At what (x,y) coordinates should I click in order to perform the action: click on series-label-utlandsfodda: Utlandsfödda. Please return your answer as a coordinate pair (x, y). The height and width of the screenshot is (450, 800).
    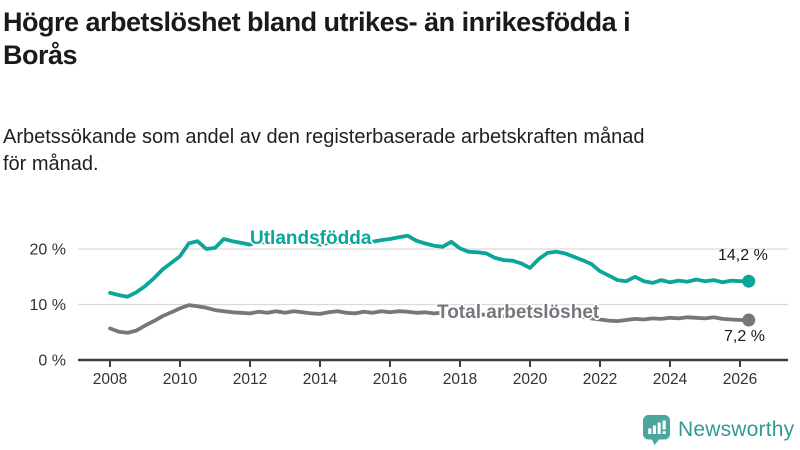
    Looking at the image, I should click on (311, 238).